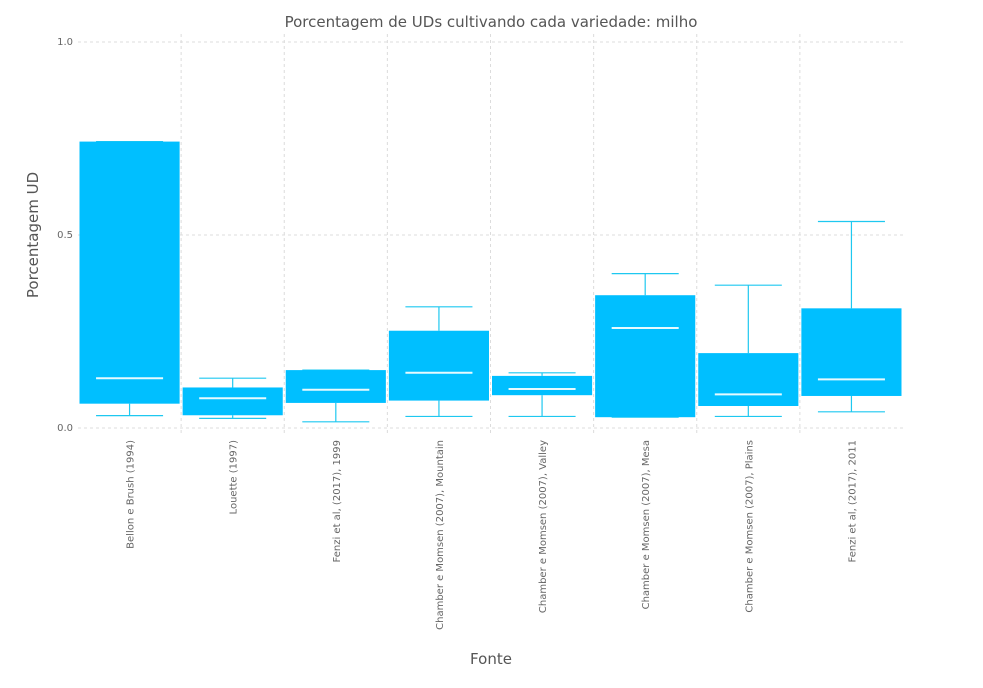  What do you see at coordinates (65, 428) in the screenshot?
I see `y-tick-label: 0.0` at bounding box center [65, 428].